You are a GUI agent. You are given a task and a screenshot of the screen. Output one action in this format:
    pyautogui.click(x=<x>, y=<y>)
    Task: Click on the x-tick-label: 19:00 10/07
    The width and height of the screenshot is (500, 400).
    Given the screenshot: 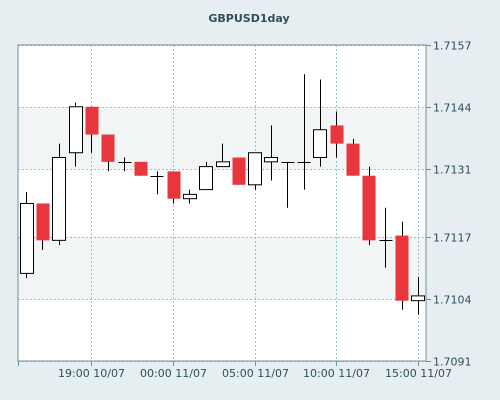 What is the action you would take?
    pyautogui.click(x=91, y=373)
    